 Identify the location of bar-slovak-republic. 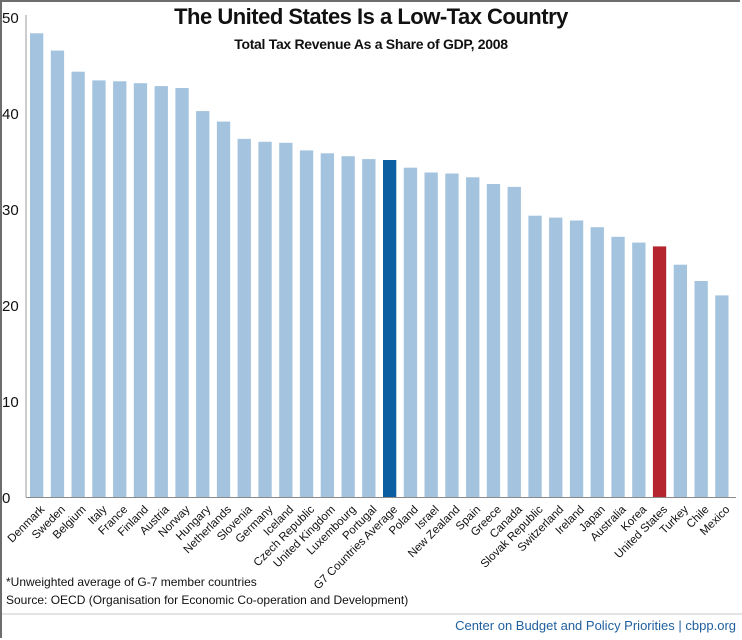
(535, 356).